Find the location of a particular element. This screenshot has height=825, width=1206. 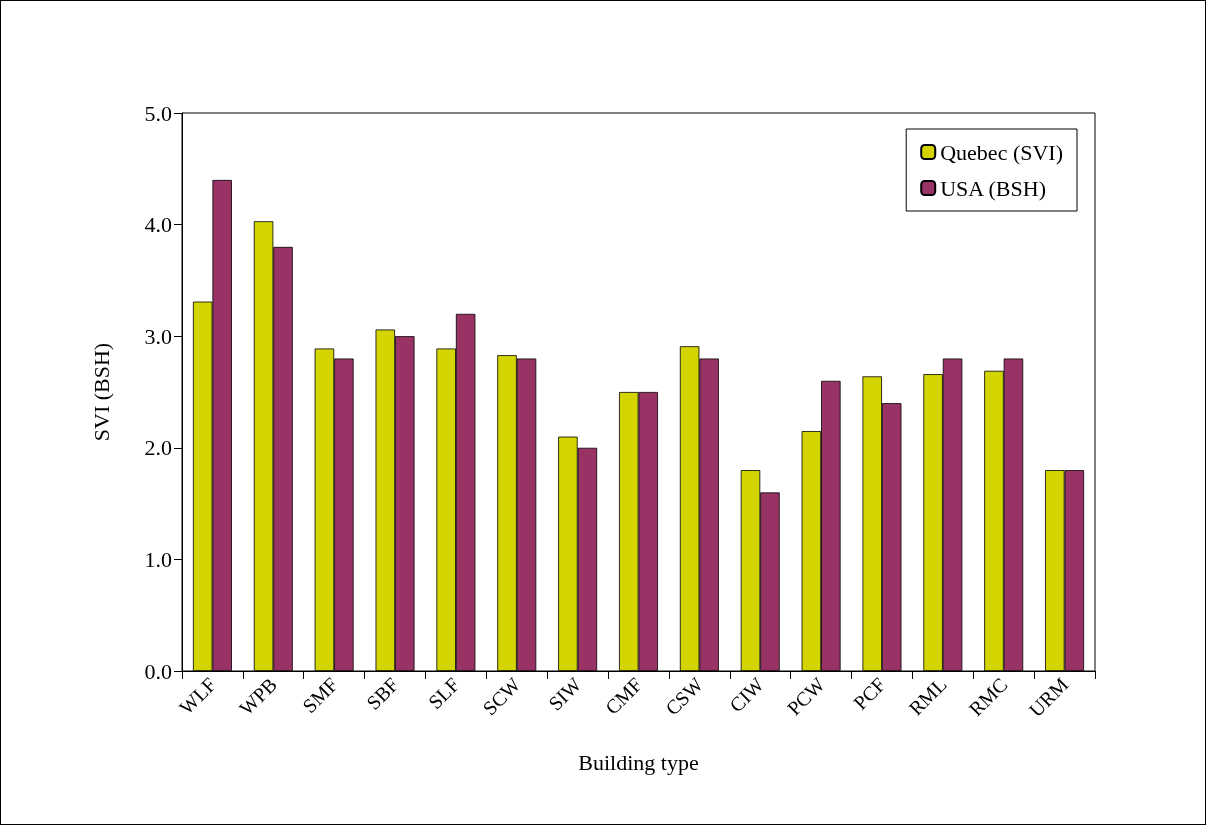

y-tick-label: 0.0 is located at coordinates (158, 671).